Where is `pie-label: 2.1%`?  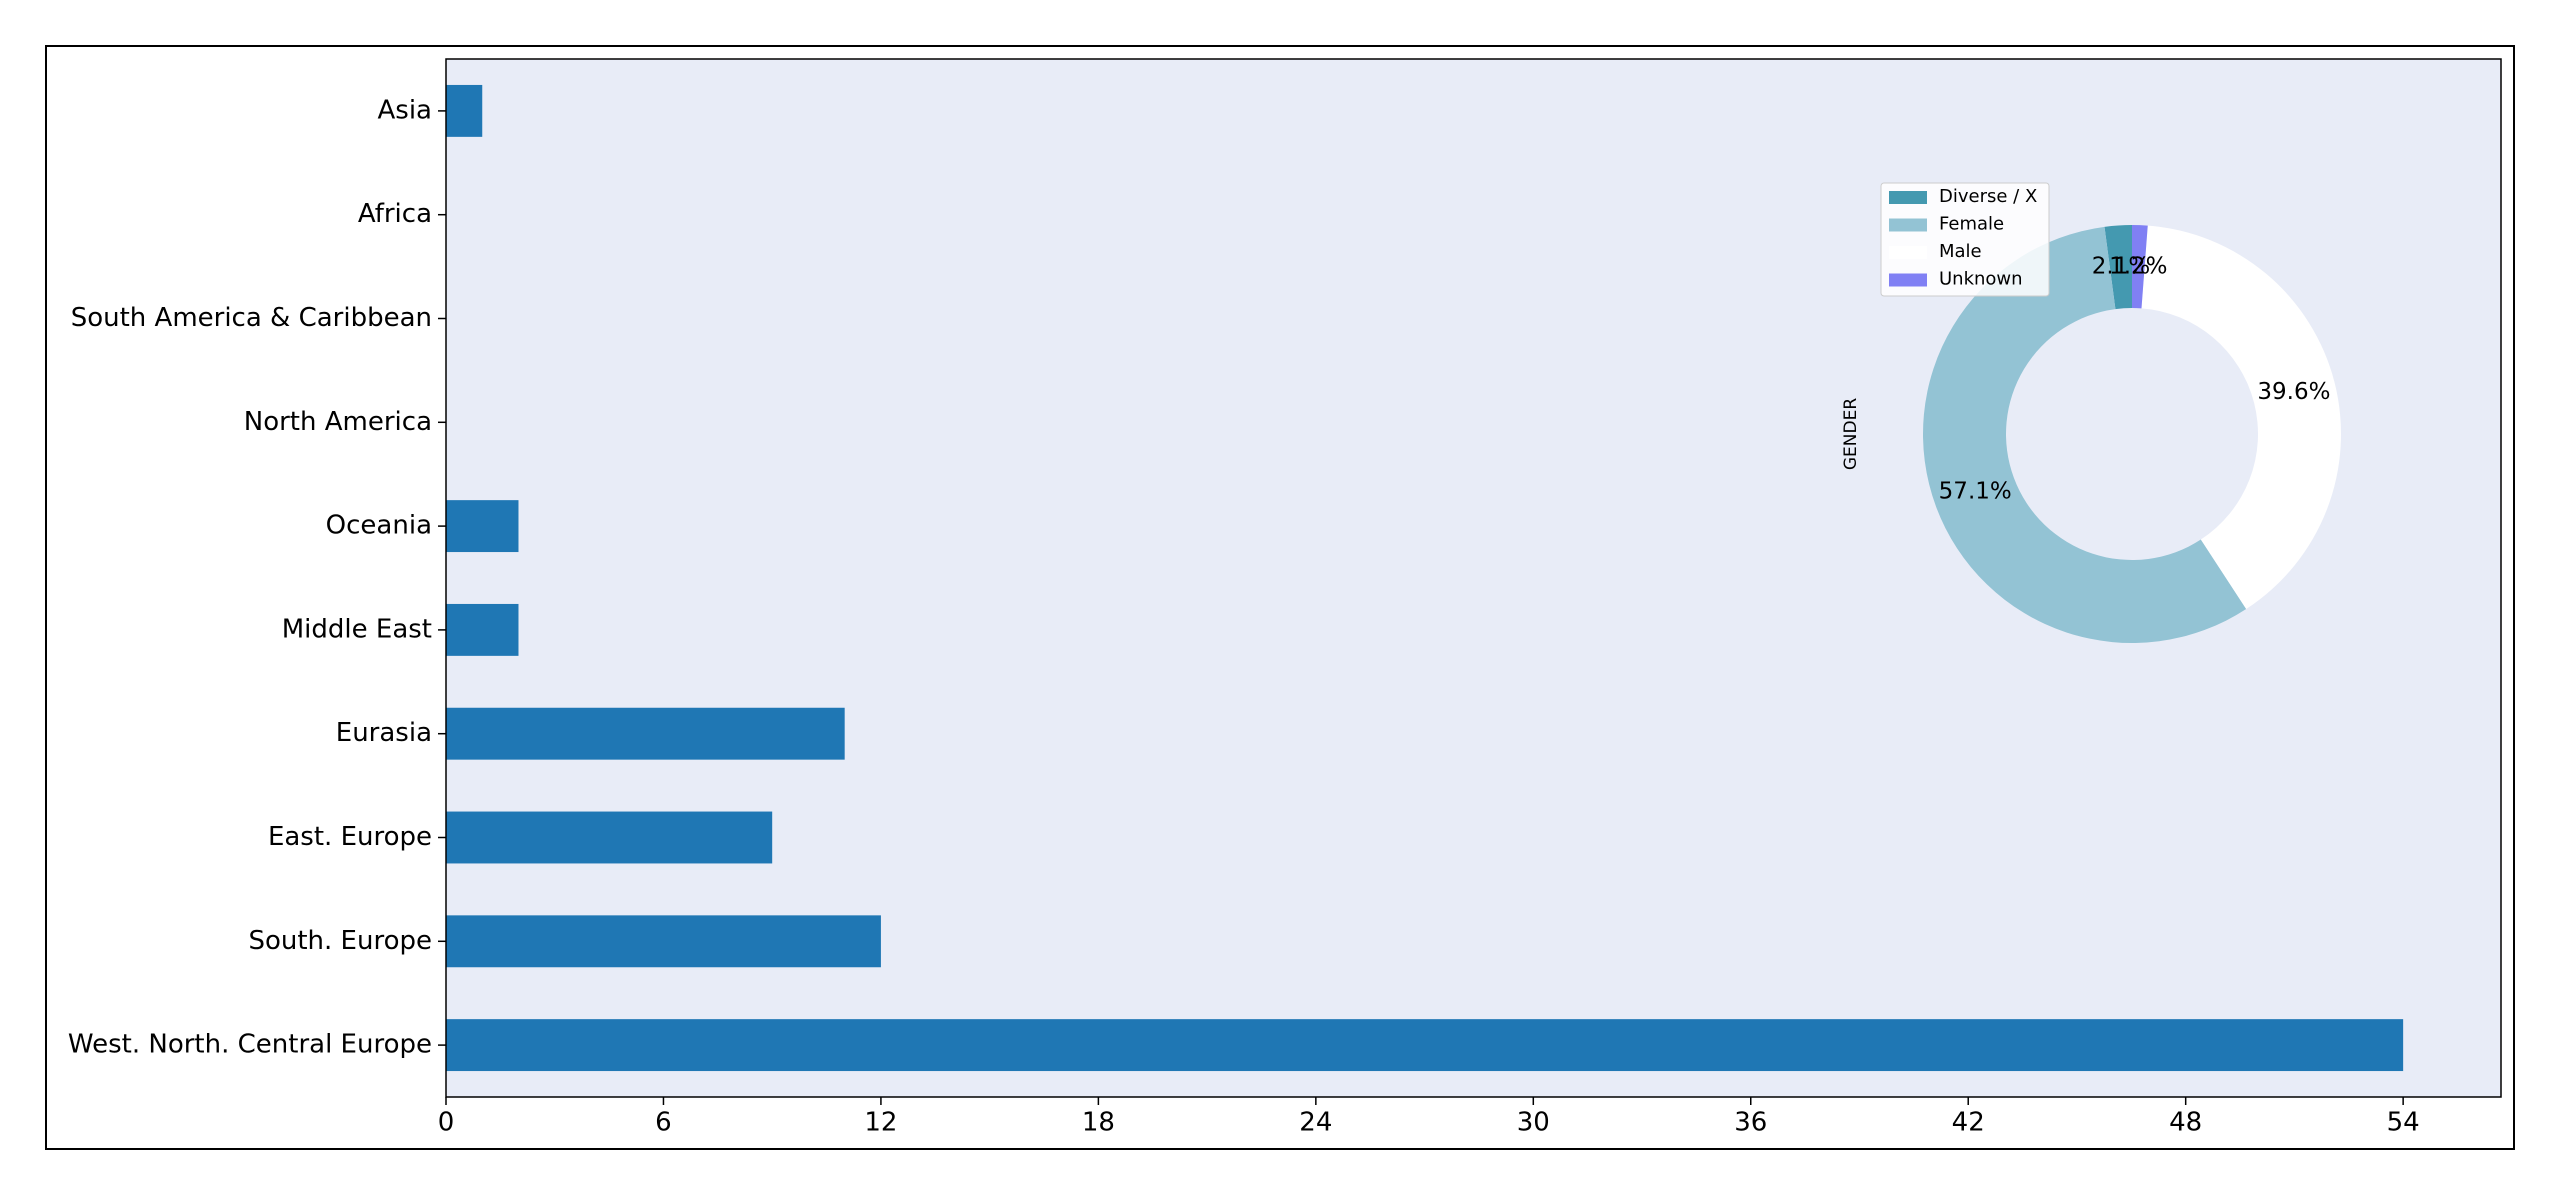 pie-label: 2.1% is located at coordinates (2121, 267).